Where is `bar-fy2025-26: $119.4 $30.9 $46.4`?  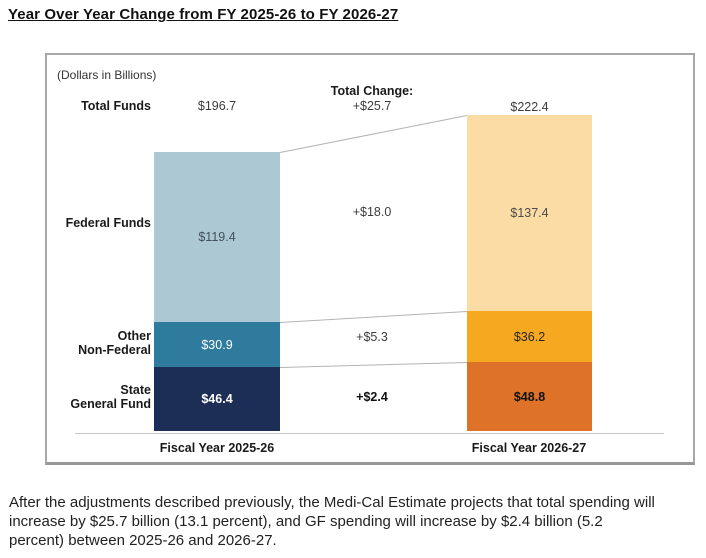 bar-fy2025-26: $119.4 $30.9 $46.4 is located at coordinates (217, 291).